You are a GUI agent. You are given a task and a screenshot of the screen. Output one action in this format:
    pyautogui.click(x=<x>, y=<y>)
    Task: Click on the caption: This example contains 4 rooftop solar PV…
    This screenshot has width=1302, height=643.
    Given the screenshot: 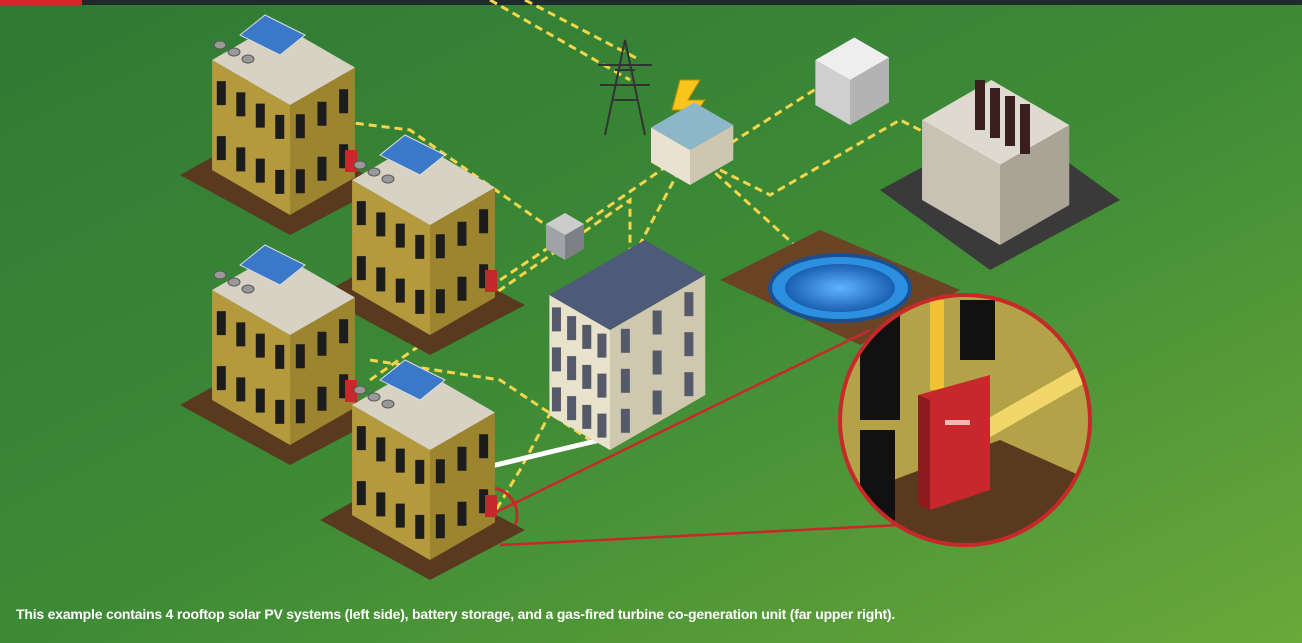 What is the action you would take?
    pyautogui.click(x=456, y=614)
    